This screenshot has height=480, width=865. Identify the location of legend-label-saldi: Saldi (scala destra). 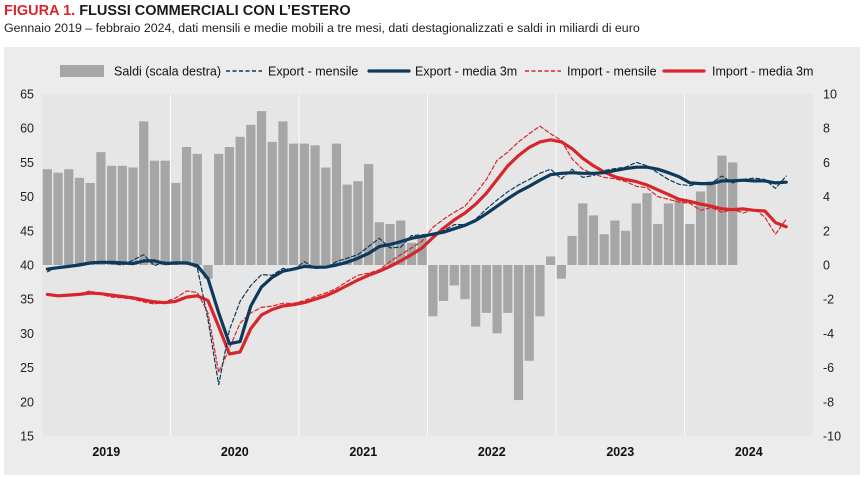
(167, 72).